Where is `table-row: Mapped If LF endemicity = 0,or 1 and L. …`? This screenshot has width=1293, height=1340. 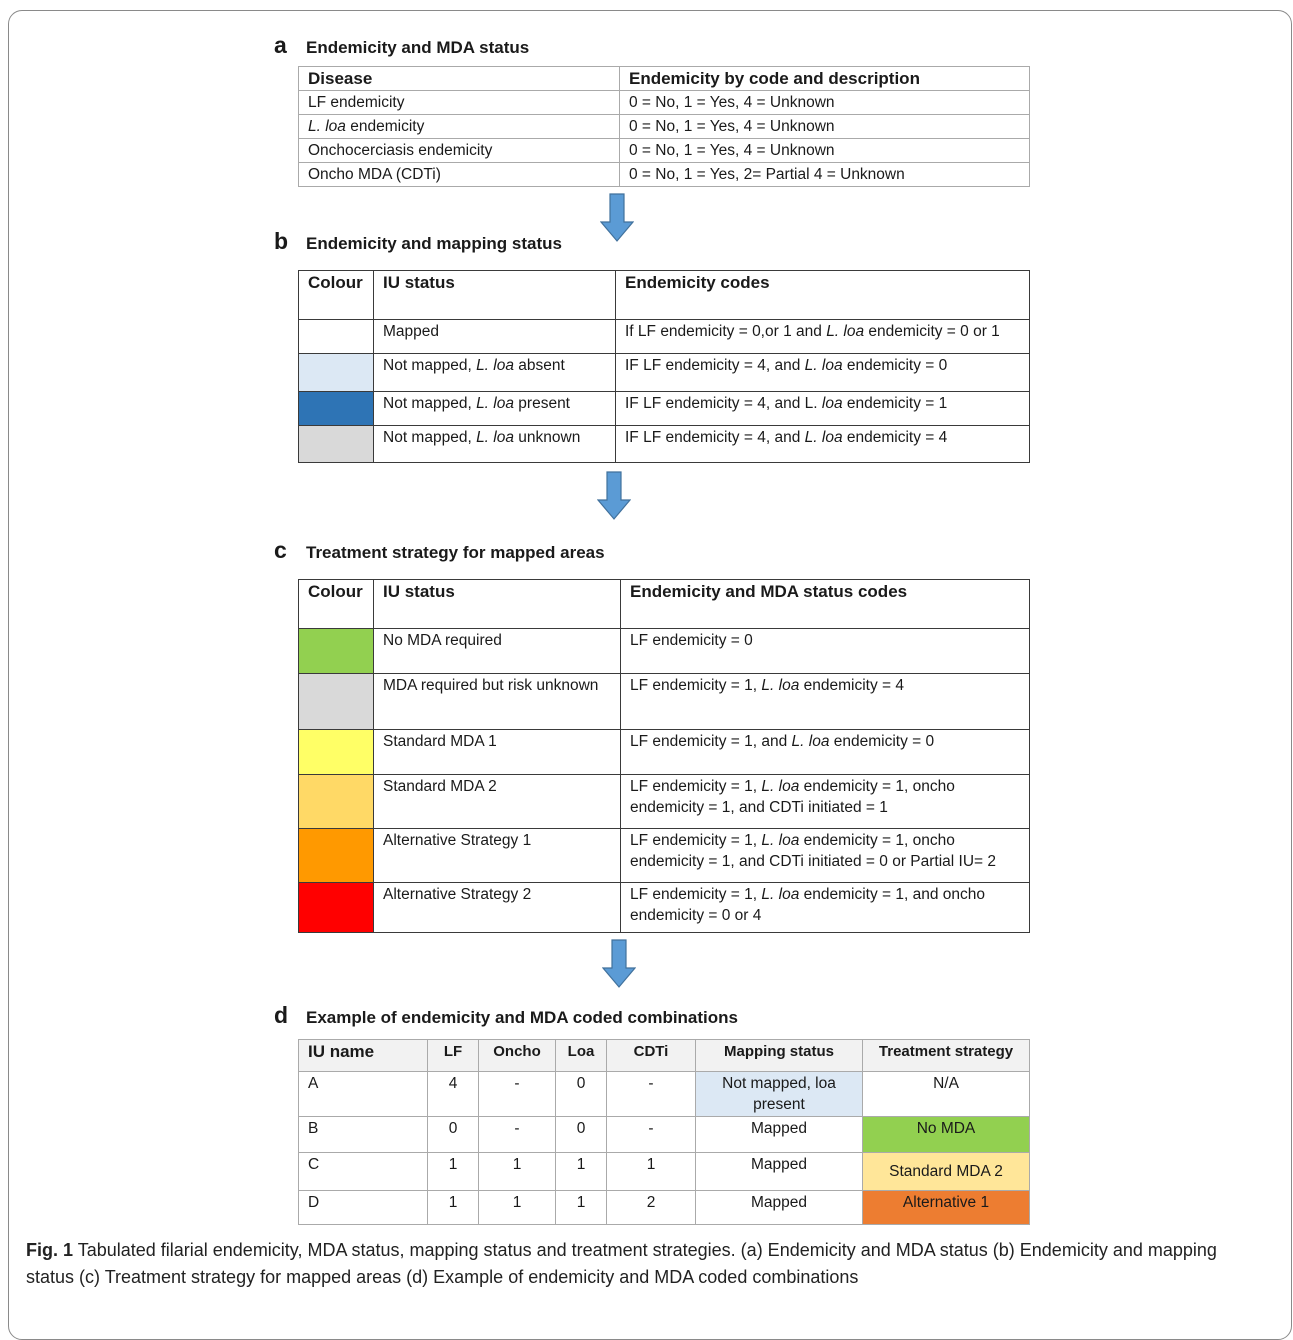
table-row: Mapped If LF endemicity = 0,or 1 and L. … is located at coordinates (664, 336).